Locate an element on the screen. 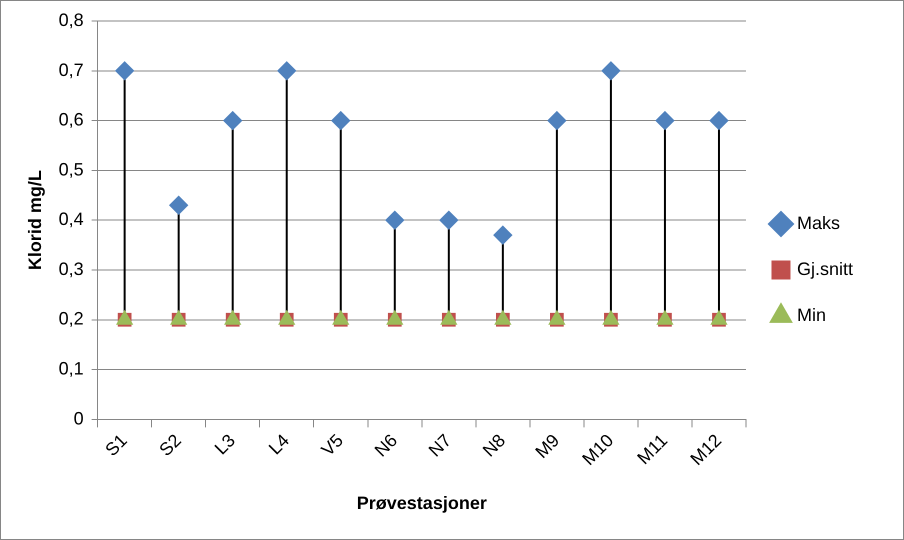 This screenshot has height=540, width=904. y-tick-label: 0 is located at coordinates (79, 418).